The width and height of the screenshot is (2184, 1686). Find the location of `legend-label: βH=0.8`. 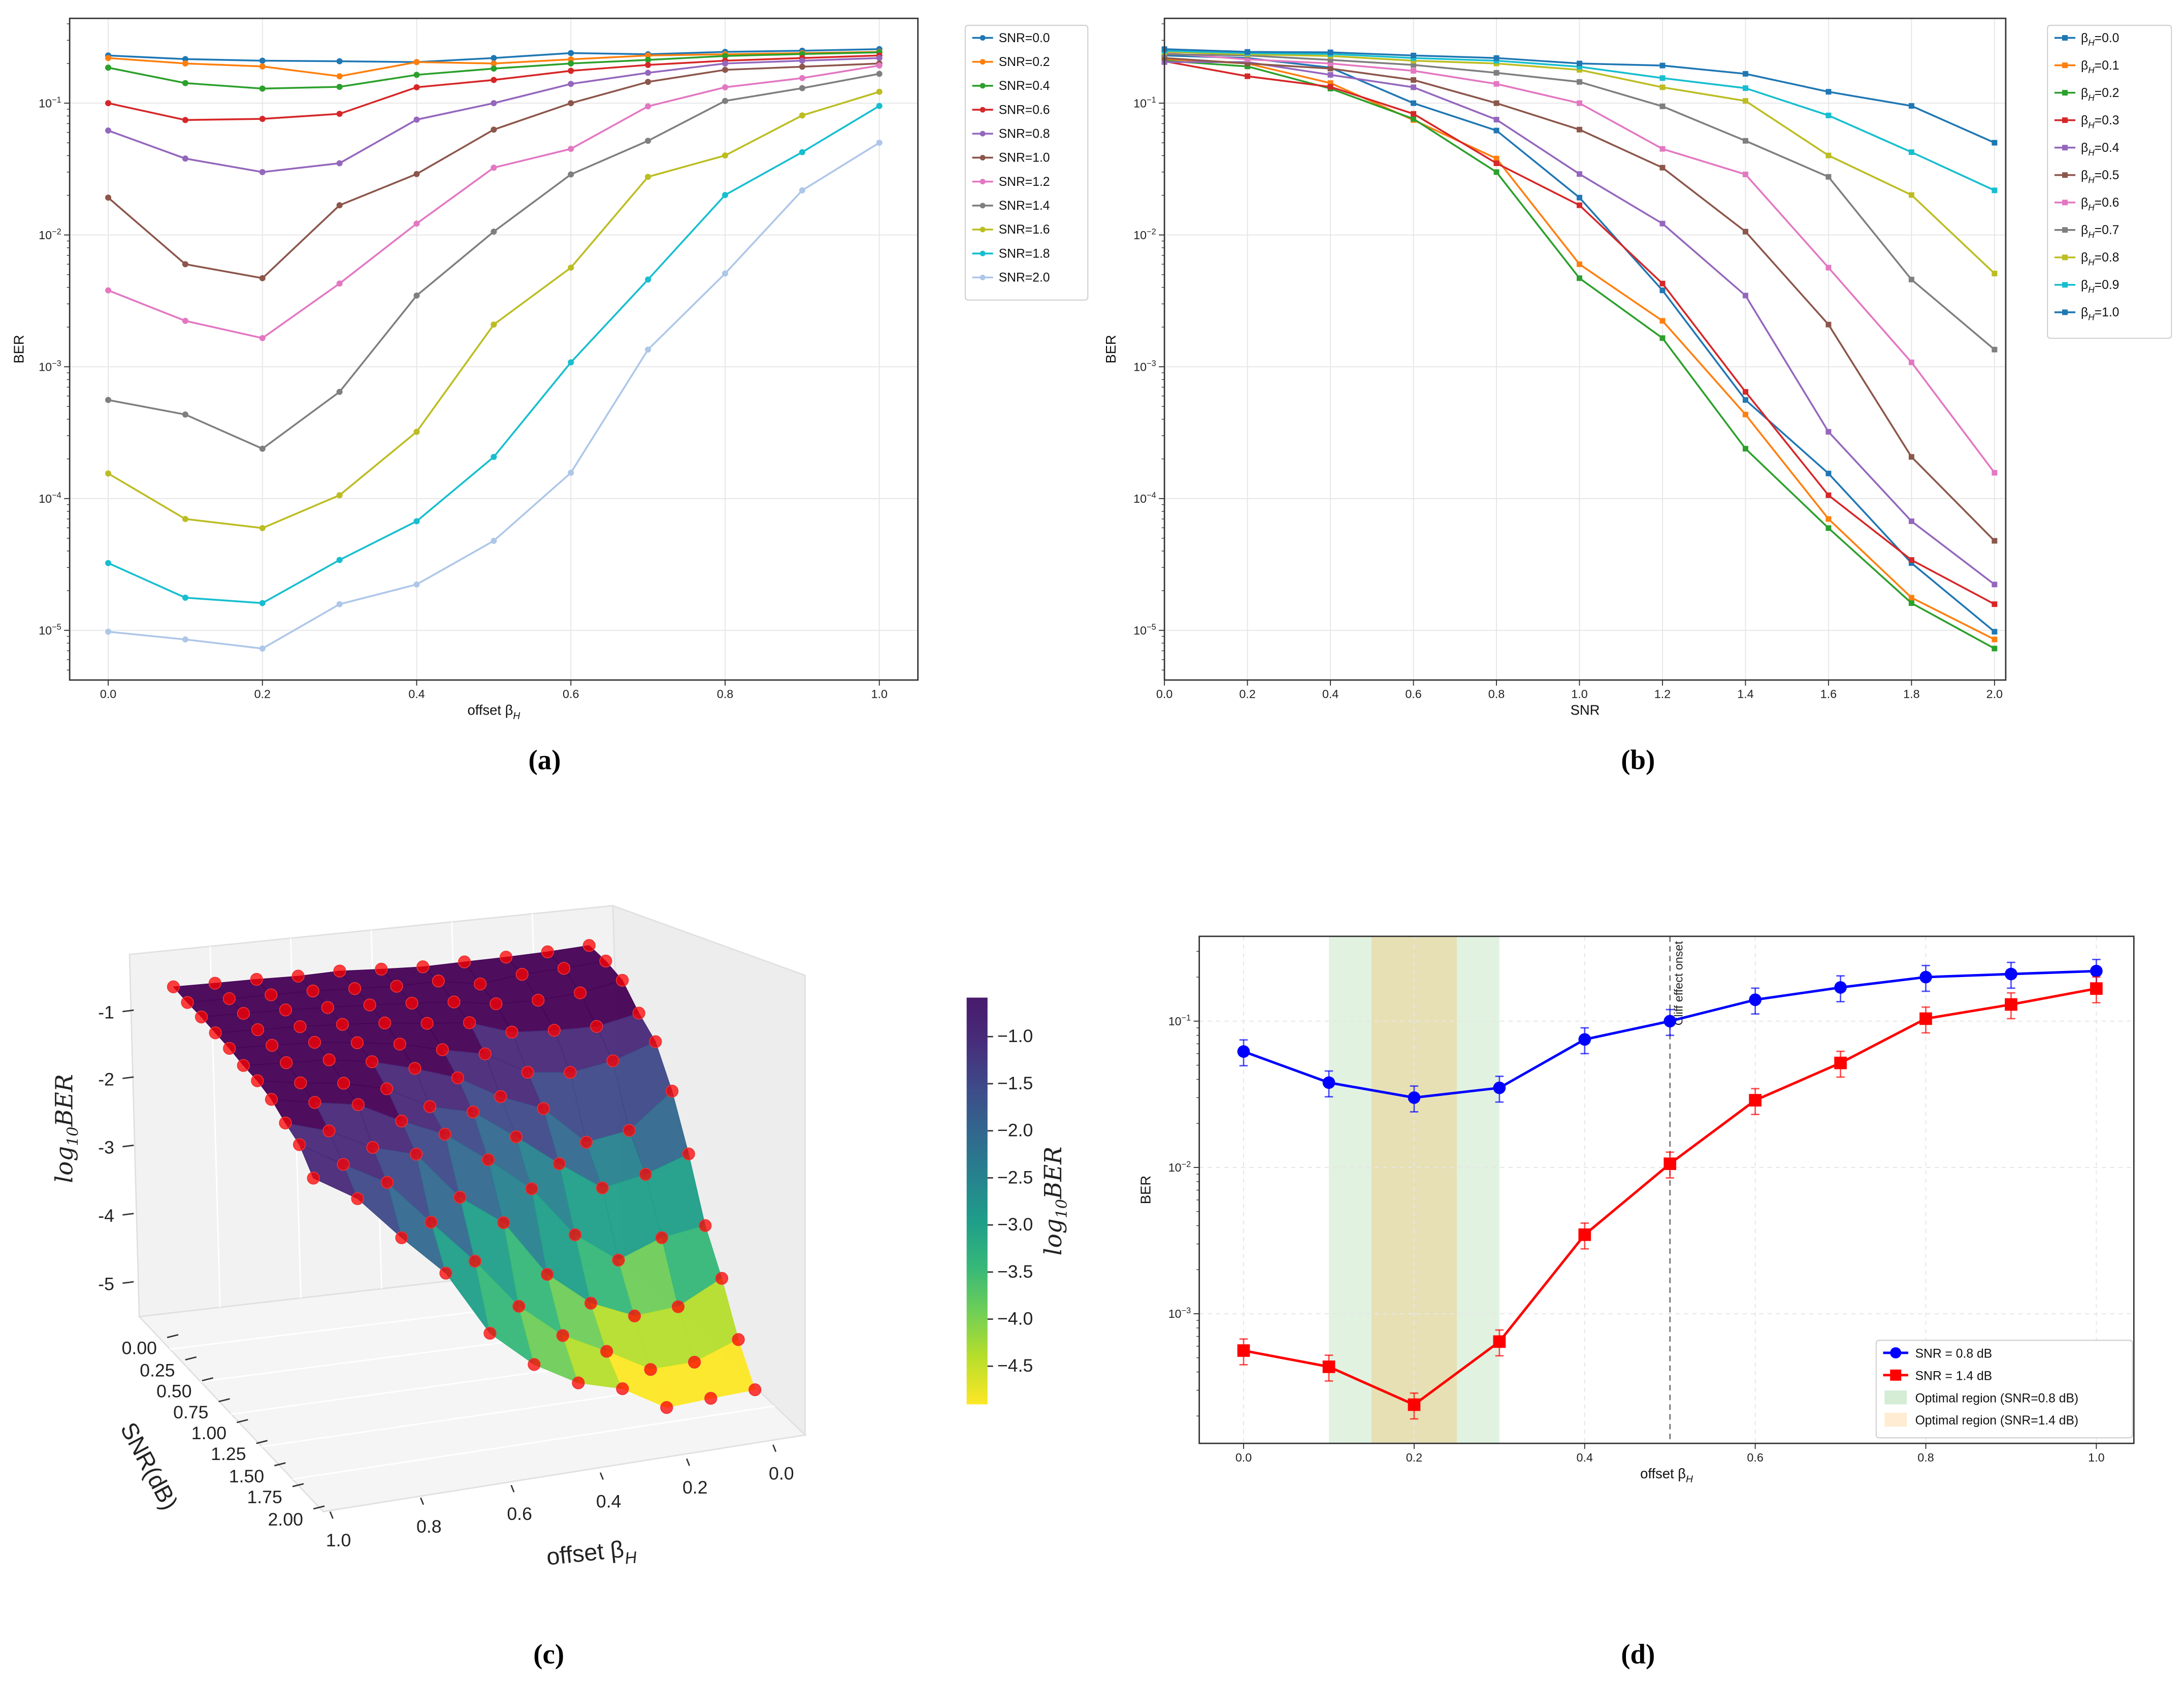

legend-label: βH=0.8 is located at coordinates (2100, 259).